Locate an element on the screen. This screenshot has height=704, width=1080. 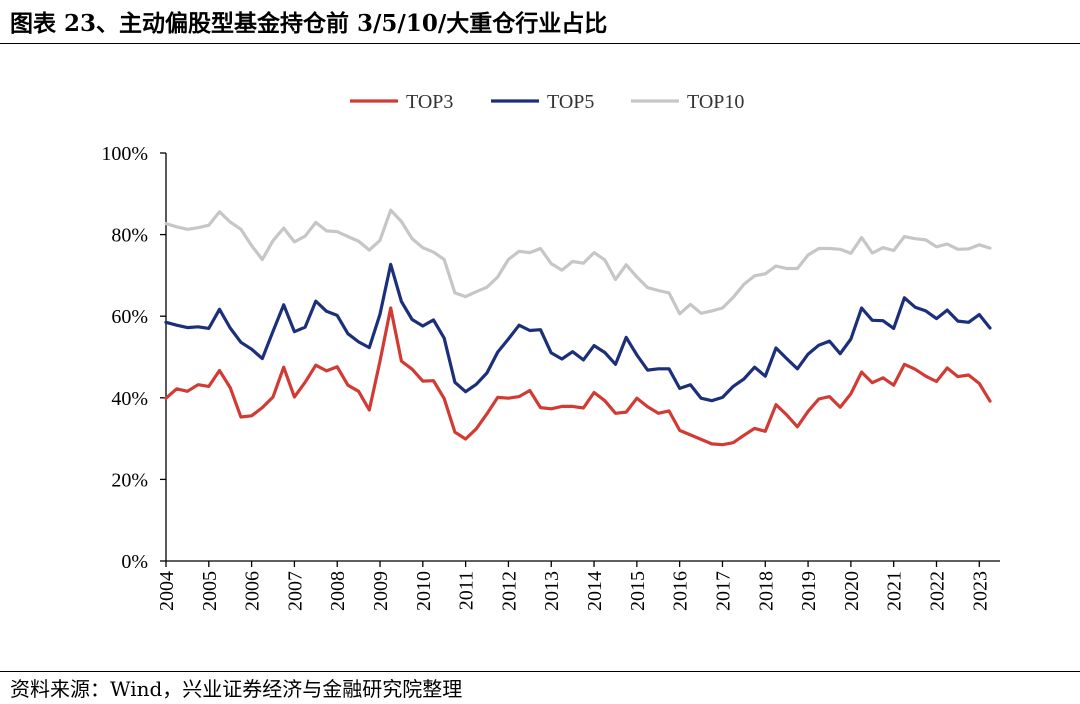
x-tick-label: 2004 is located at coordinates (167, 591).